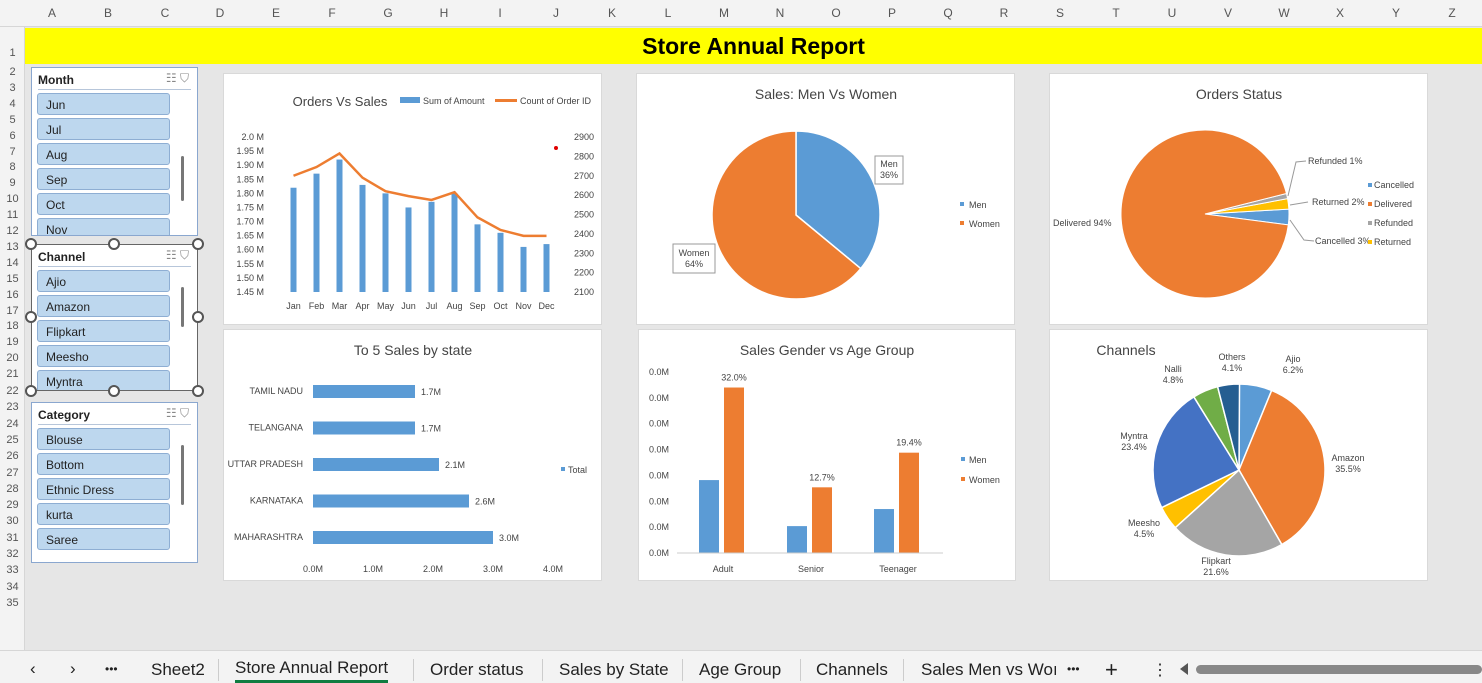 The width and height of the screenshot is (1482, 683). I want to click on row-header: 10, so click(12, 199).